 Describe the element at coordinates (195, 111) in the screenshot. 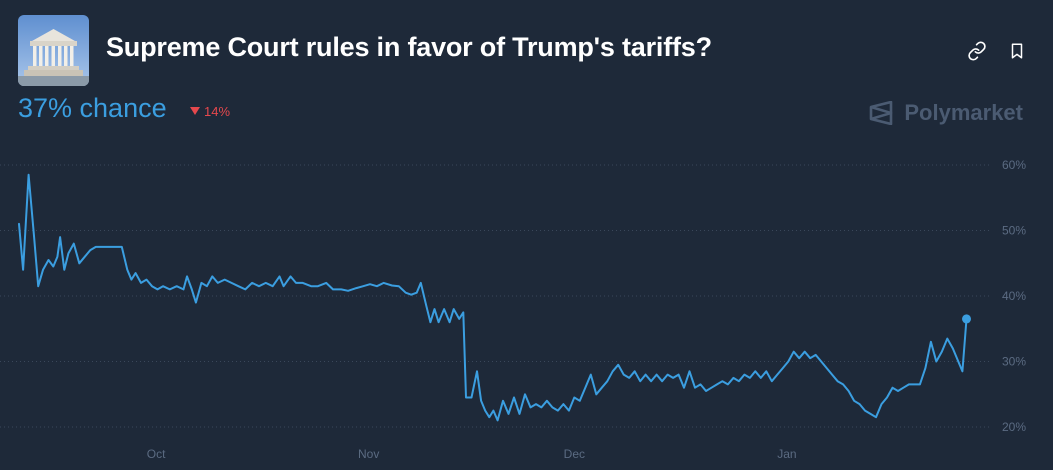

I see `triangle-down-icon` at that location.